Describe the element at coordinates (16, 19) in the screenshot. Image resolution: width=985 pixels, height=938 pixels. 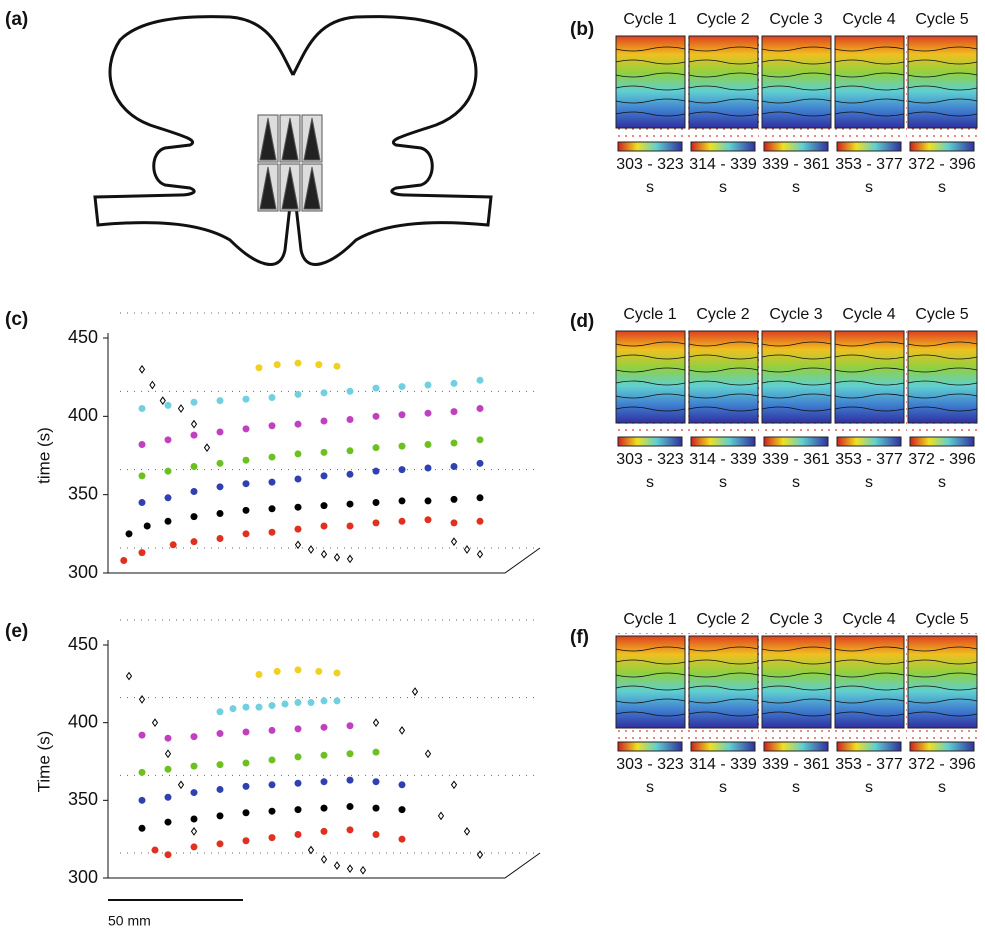
I see `panel-label: (a)` at that location.